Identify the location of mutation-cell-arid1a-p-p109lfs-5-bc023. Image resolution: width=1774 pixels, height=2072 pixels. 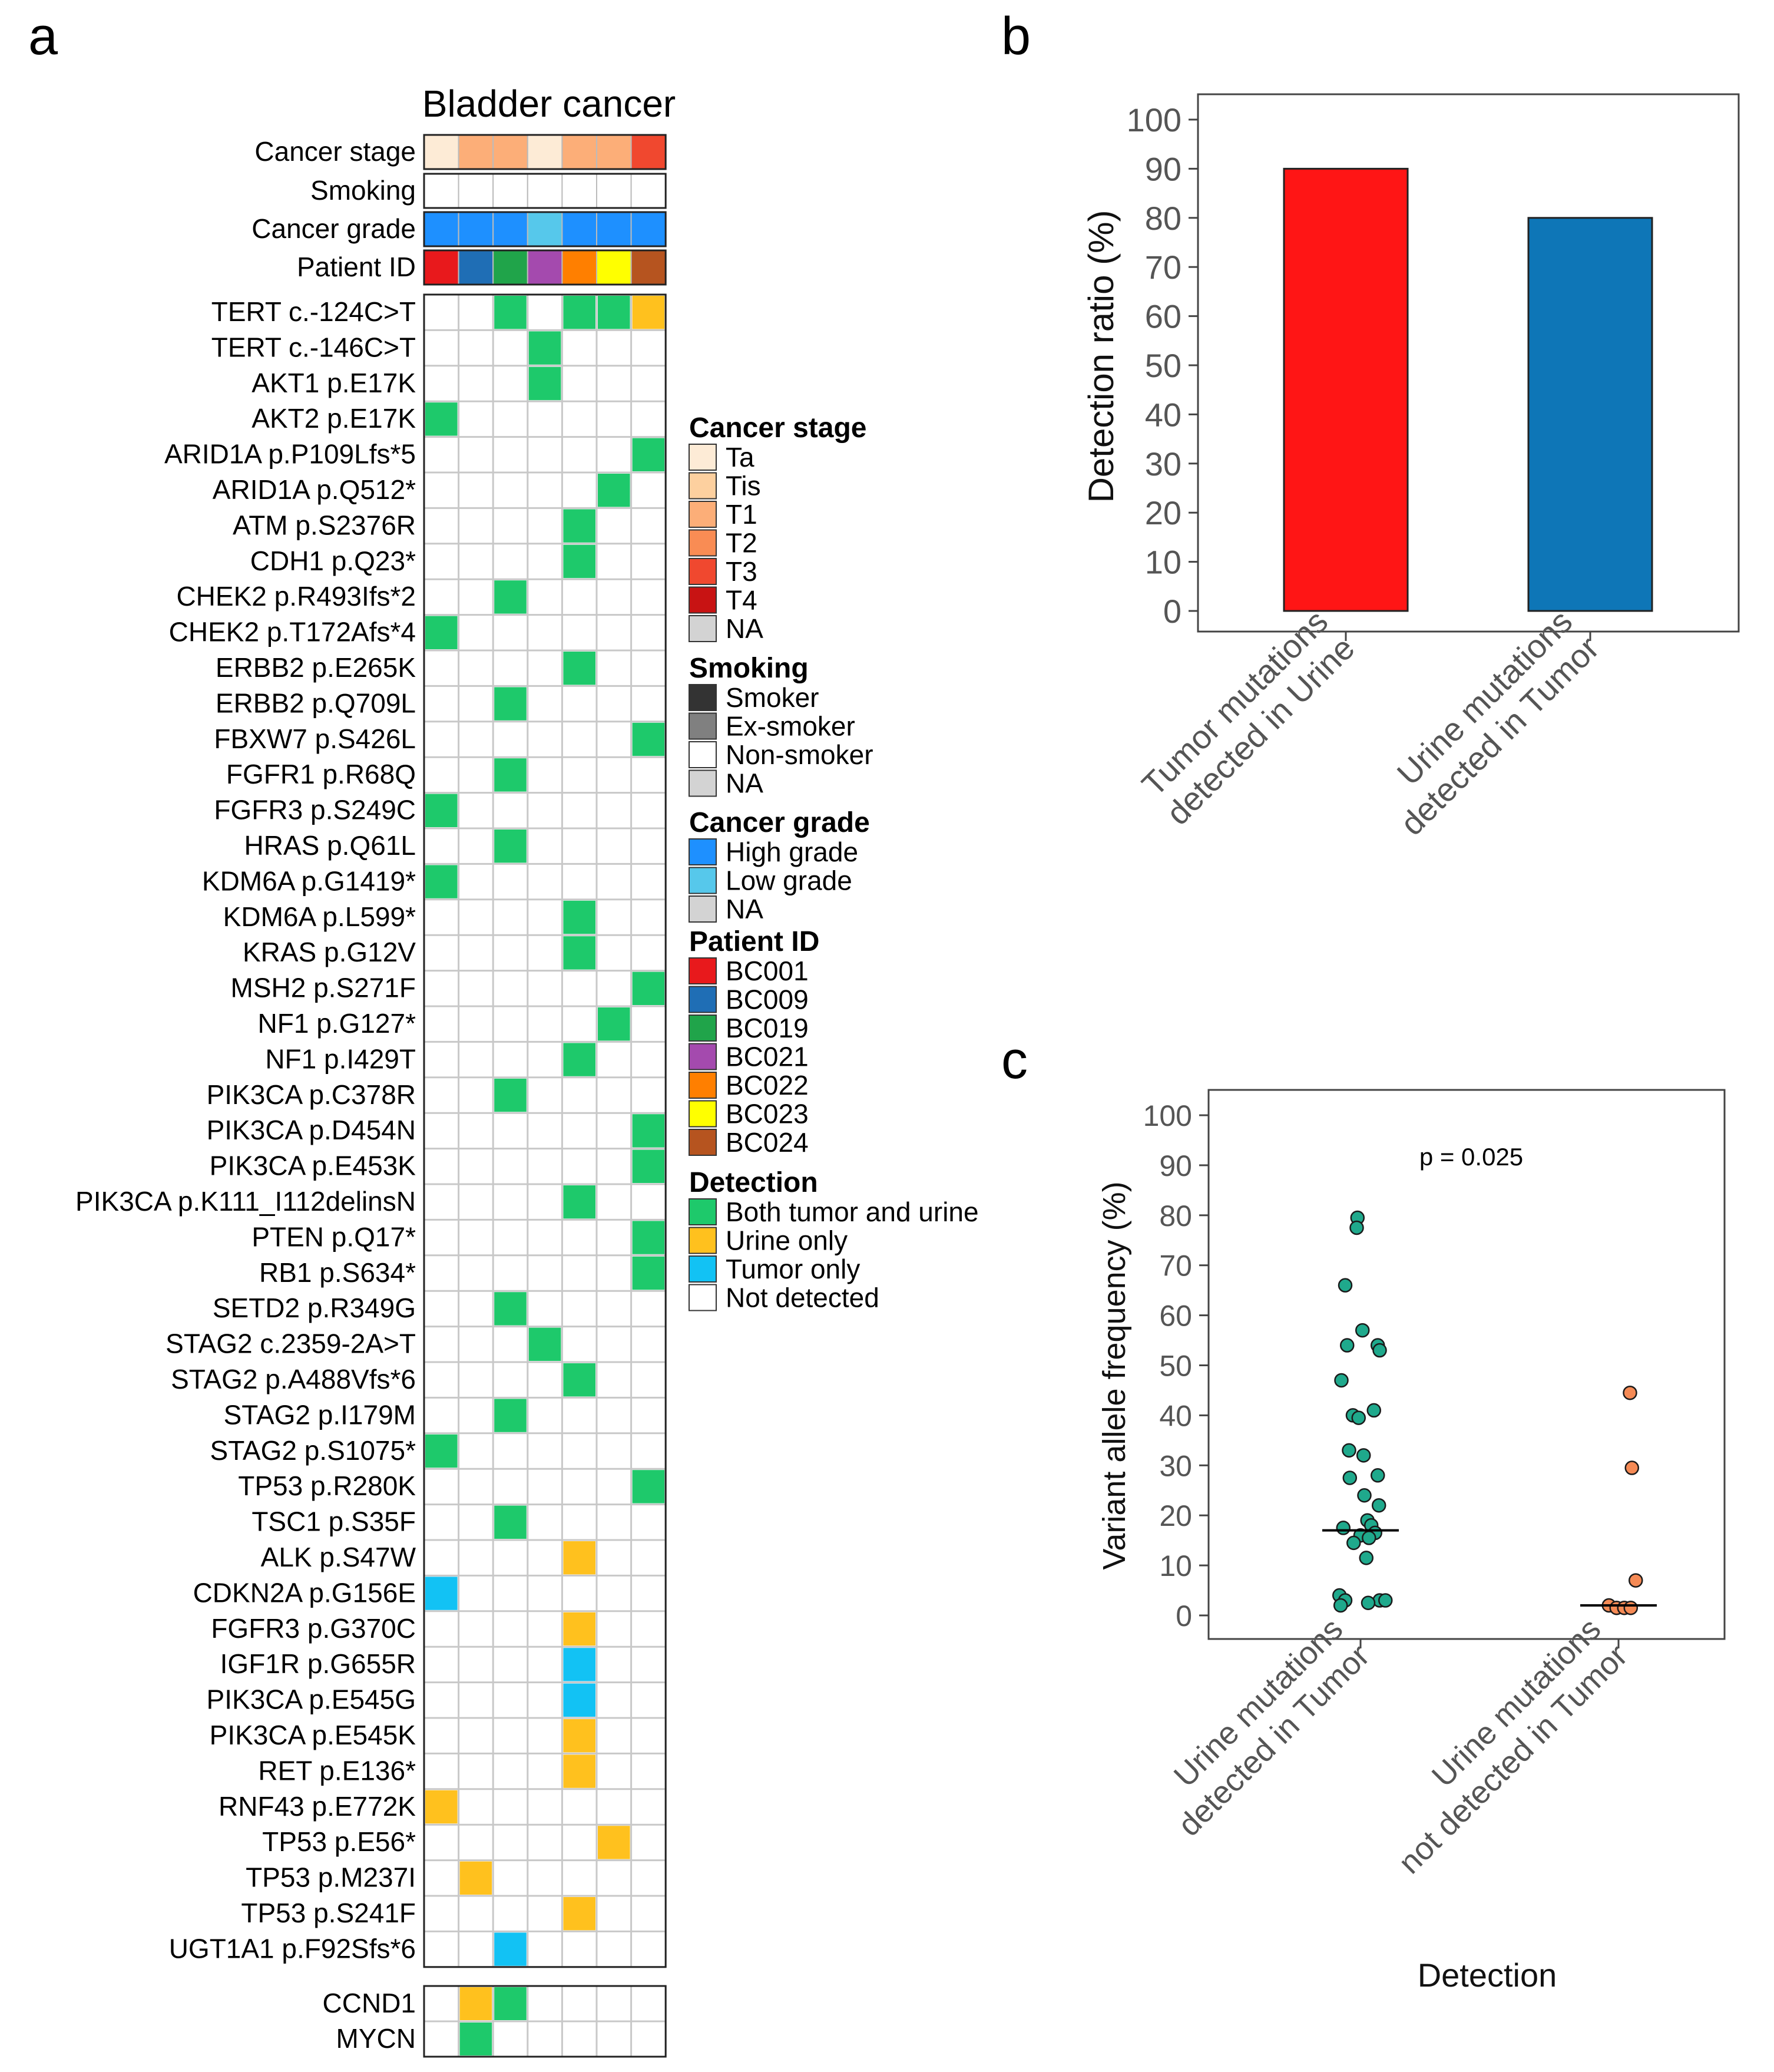
(614, 454).